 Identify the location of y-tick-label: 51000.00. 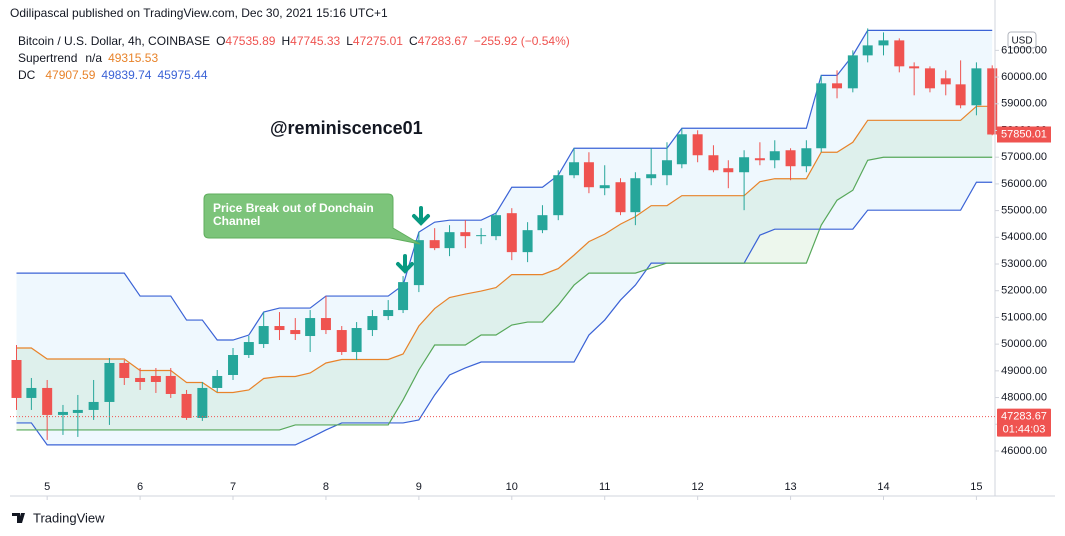
(1024, 317).